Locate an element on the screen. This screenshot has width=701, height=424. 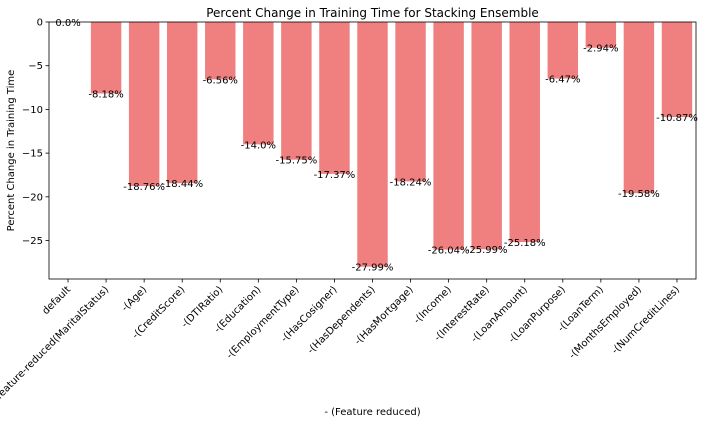
value-label-11: -25.99% is located at coordinates (487, 250).